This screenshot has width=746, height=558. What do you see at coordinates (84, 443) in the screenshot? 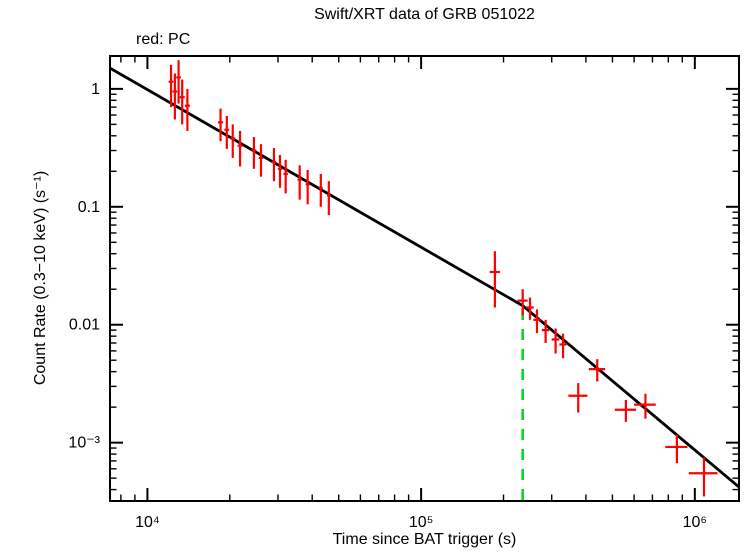
I see `y-tick-label: 10⁻³` at bounding box center [84, 443].